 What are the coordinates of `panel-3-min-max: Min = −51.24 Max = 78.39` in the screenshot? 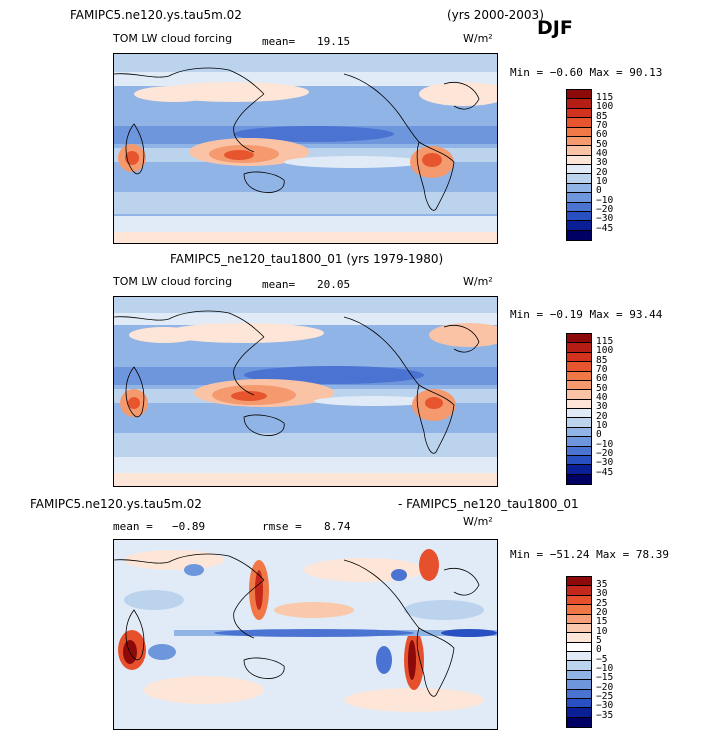 It's located at (589, 554).